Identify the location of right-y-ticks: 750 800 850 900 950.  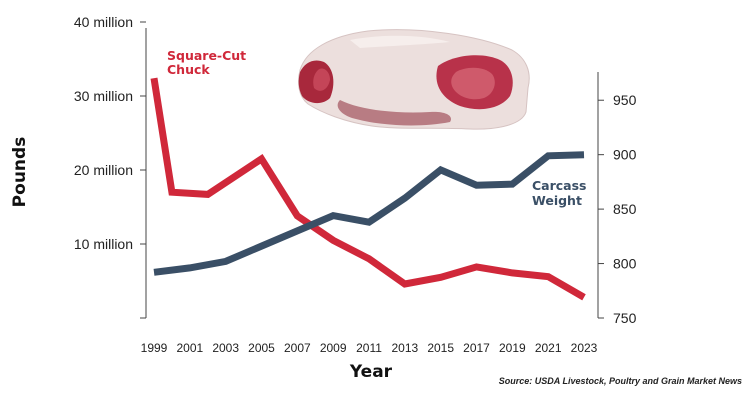
(617, 209).